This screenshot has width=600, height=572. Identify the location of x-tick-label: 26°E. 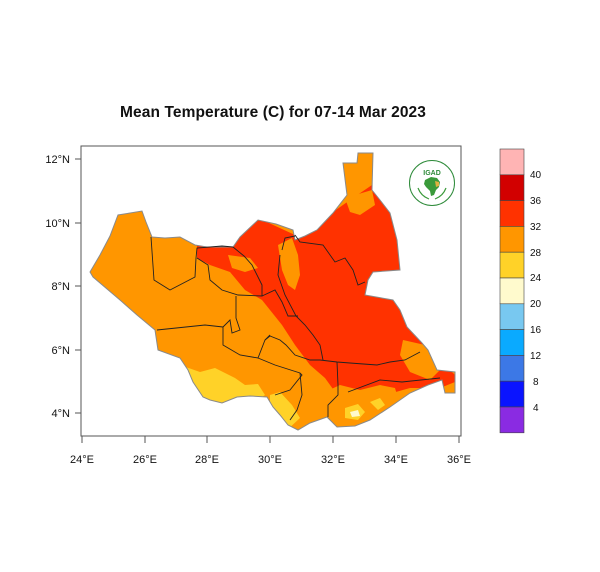
(145, 460).